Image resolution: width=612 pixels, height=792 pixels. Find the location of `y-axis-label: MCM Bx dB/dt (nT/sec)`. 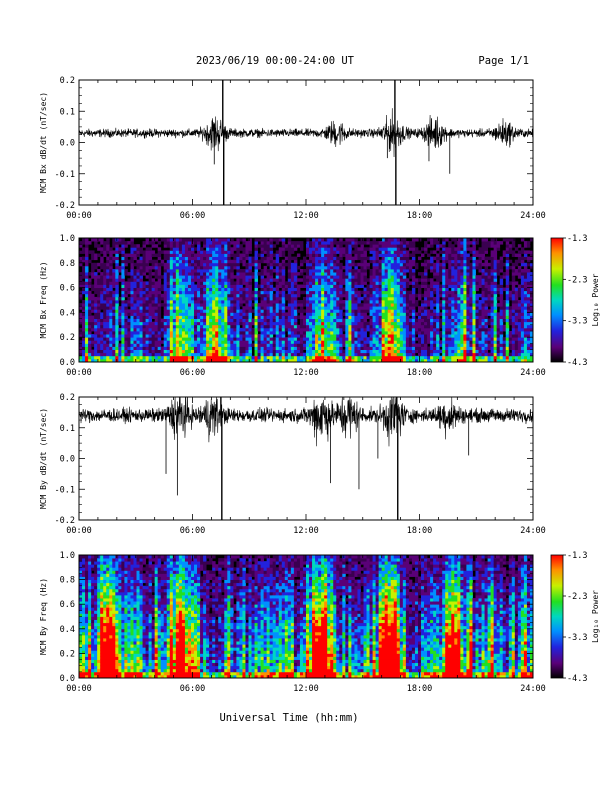

y-axis-label: MCM Bx dB/dt (nT/sec) is located at coordinates (43, 142).